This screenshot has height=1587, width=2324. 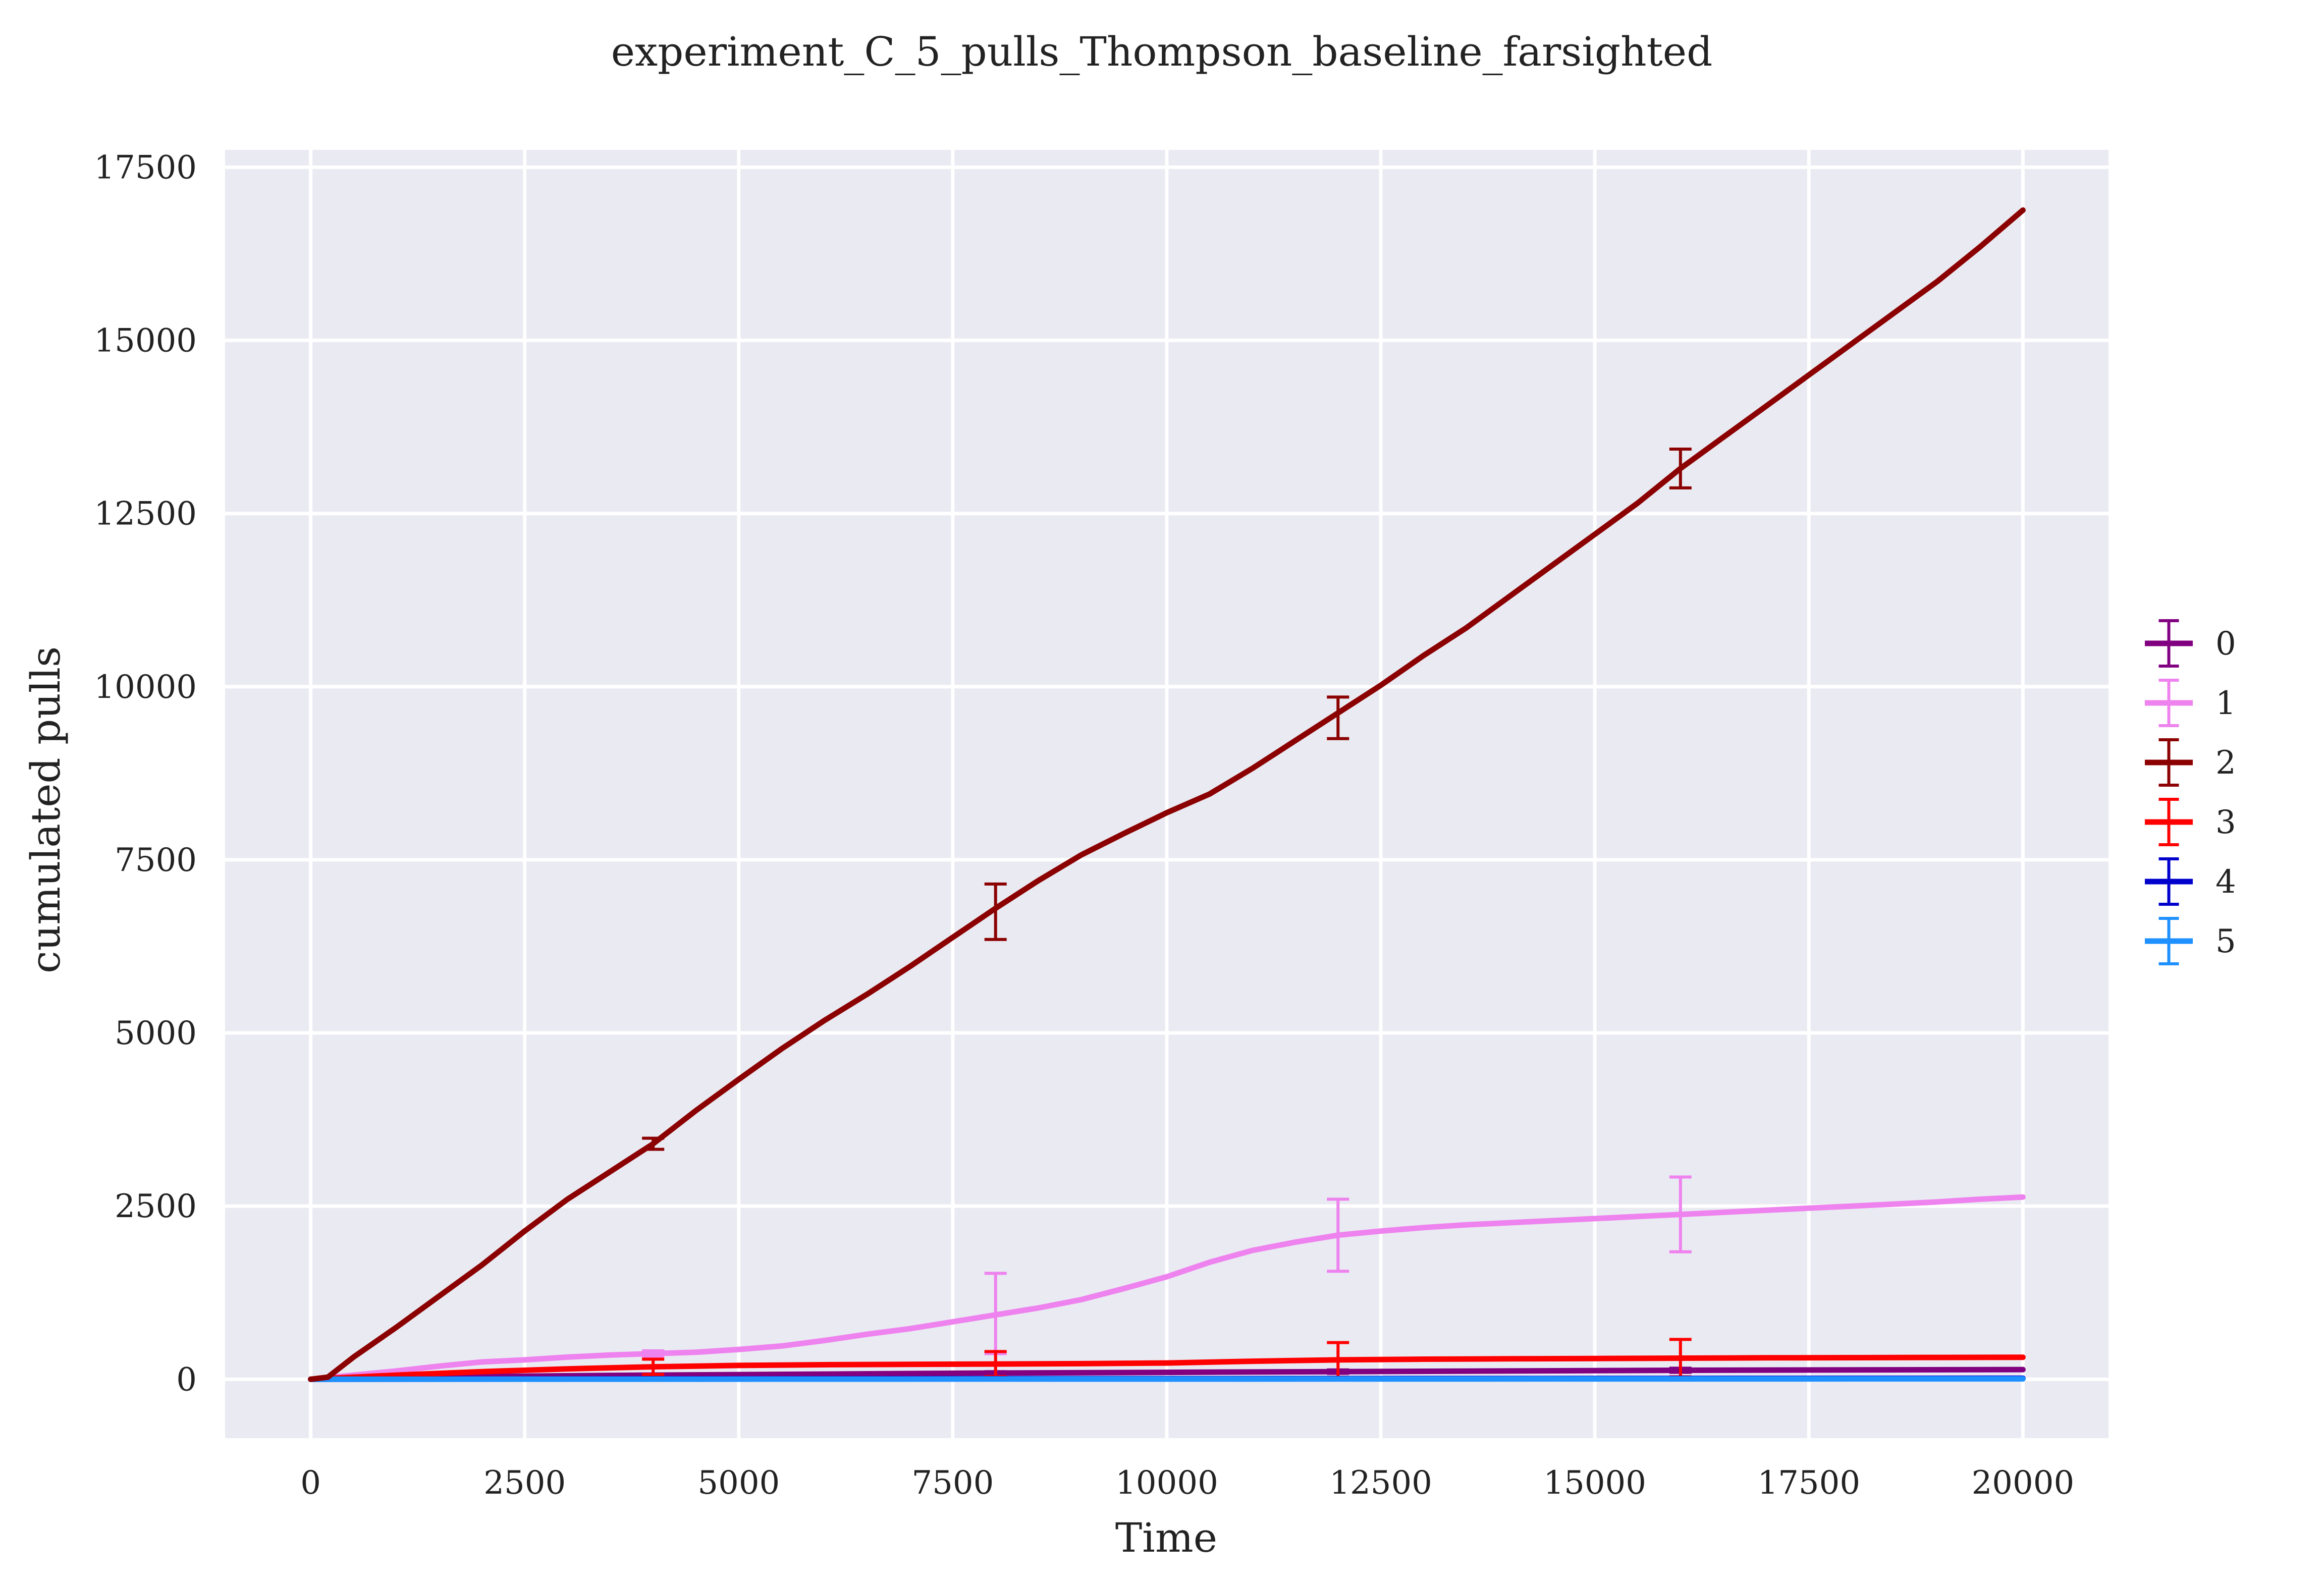 What do you see at coordinates (952, 1483) in the screenshot?
I see `x-tick-label: 7500` at bounding box center [952, 1483].